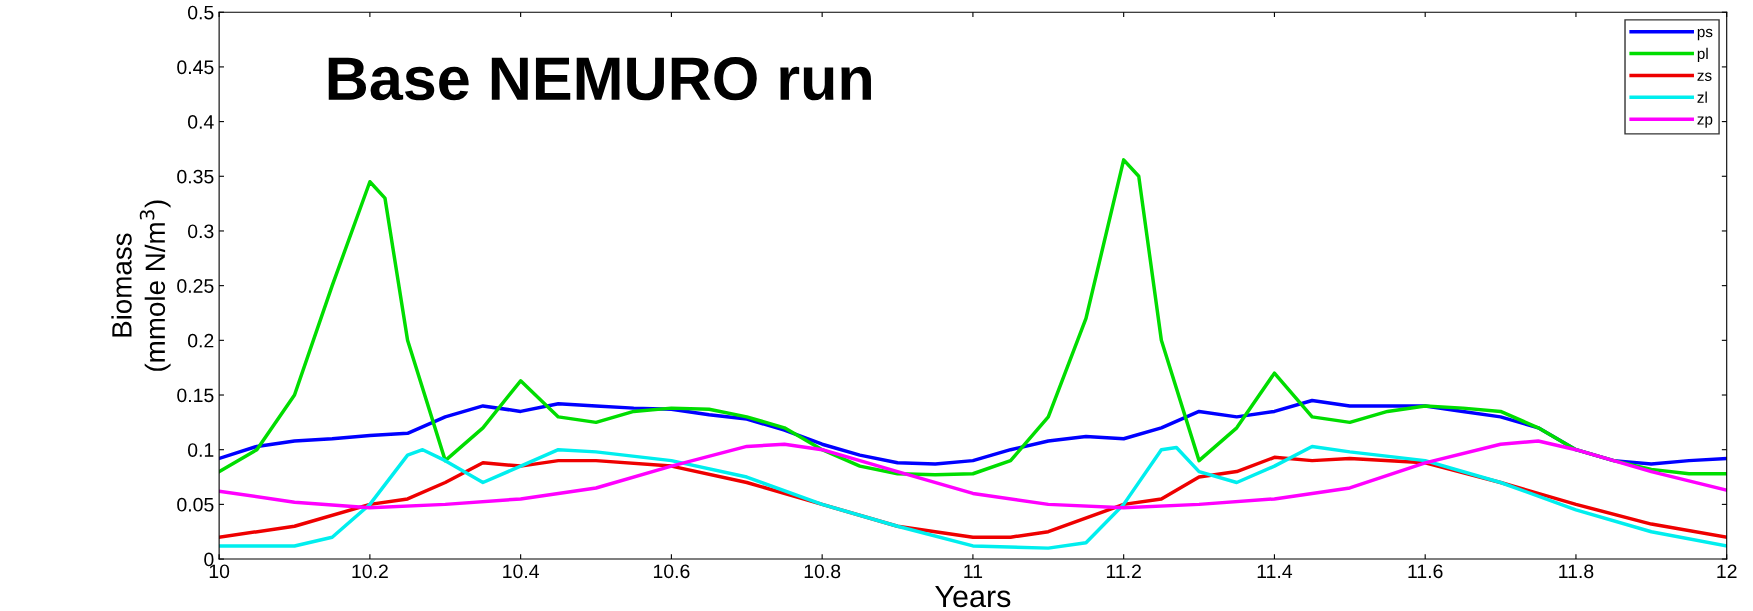 The width and height of the screenshot is (1753, 611). I want to click on x-tick-label: 10.4, so click(521, 571).